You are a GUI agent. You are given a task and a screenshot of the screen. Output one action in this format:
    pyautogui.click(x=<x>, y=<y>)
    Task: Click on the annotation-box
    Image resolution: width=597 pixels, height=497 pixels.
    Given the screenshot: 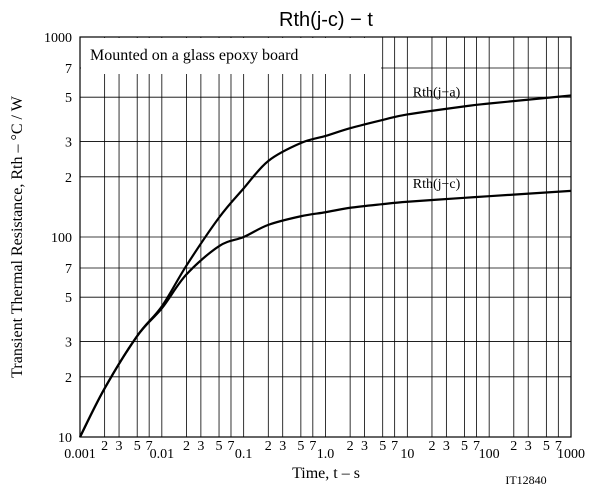 What is the action you would take?
    pyautogui.click(x=231, y=56)
    